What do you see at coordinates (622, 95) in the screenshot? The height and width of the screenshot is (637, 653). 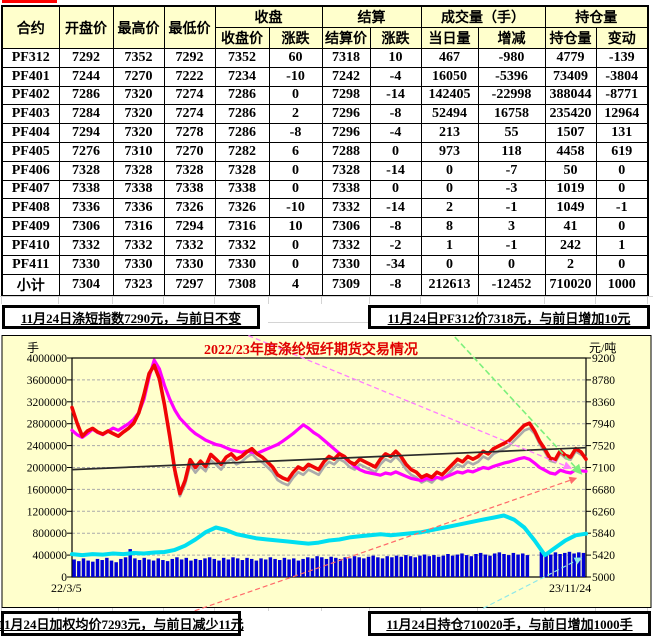 I see `value-cell: -8771` at bounding box center [622, 95].